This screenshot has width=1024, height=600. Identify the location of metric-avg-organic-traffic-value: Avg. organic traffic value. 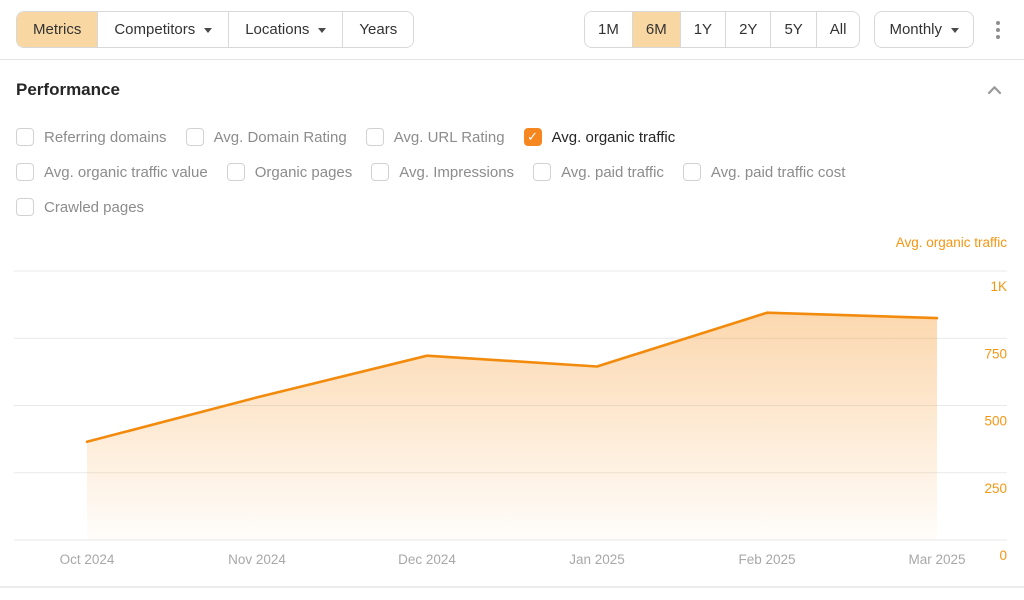
(112, 172).